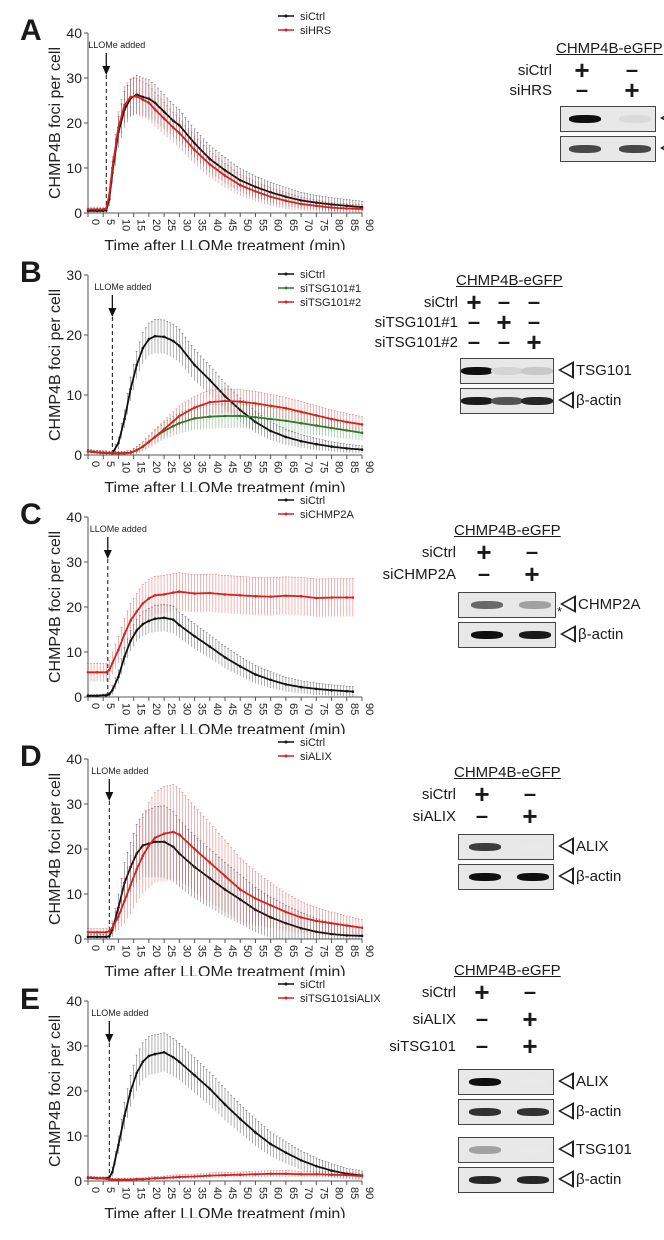  What do you see at coordinates (589, 400) in the screenshot?
I see `blot-band-label: β-actin` at bounding box center [589, 400].